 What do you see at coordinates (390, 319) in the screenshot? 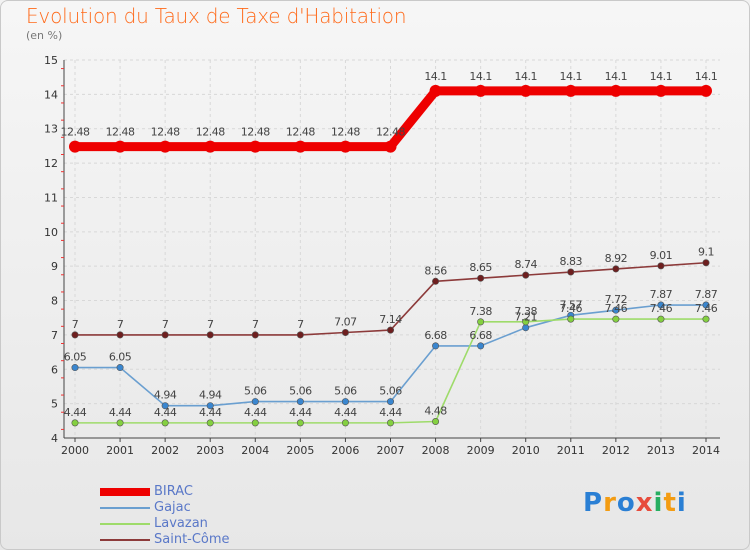
I see `data-label: 7.14` at bounding box center [390, 319].